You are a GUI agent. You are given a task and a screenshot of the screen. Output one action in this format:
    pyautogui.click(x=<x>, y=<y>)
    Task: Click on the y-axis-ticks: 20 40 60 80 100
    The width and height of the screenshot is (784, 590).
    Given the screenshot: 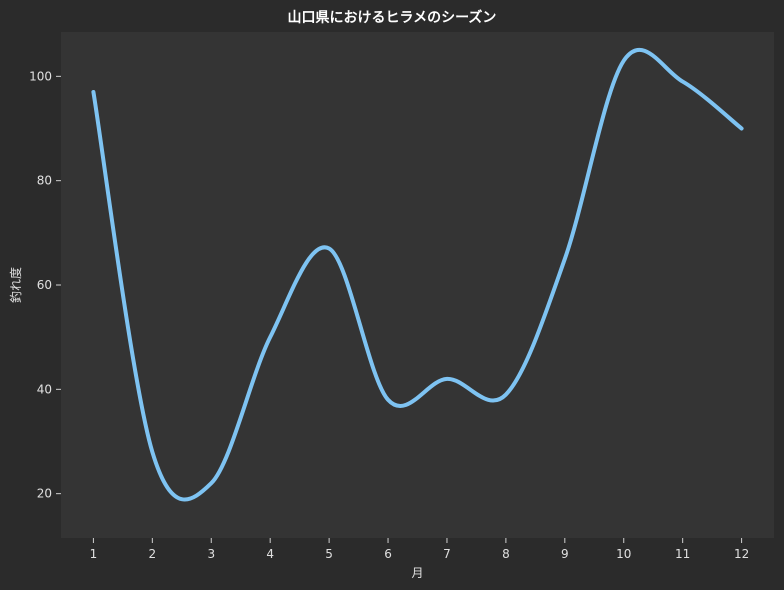 What is the action you would take?
    pyautogui.click(x=45, y=285)
    